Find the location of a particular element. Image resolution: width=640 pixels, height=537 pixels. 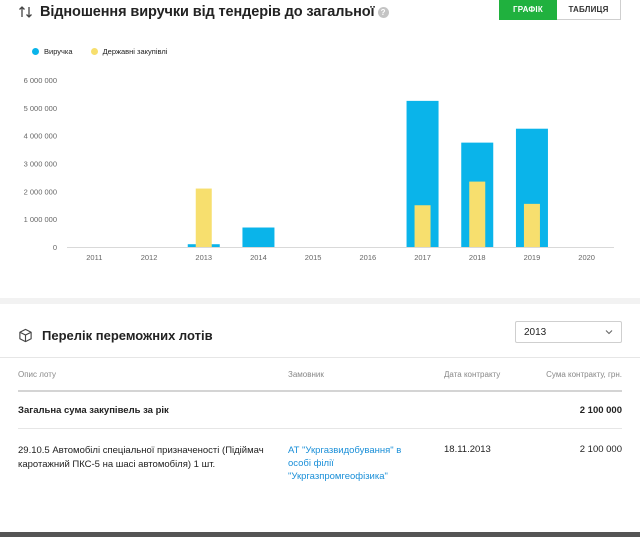

chart-legend: Виручка Державні закупівлі is located at coordinates (108, 51).